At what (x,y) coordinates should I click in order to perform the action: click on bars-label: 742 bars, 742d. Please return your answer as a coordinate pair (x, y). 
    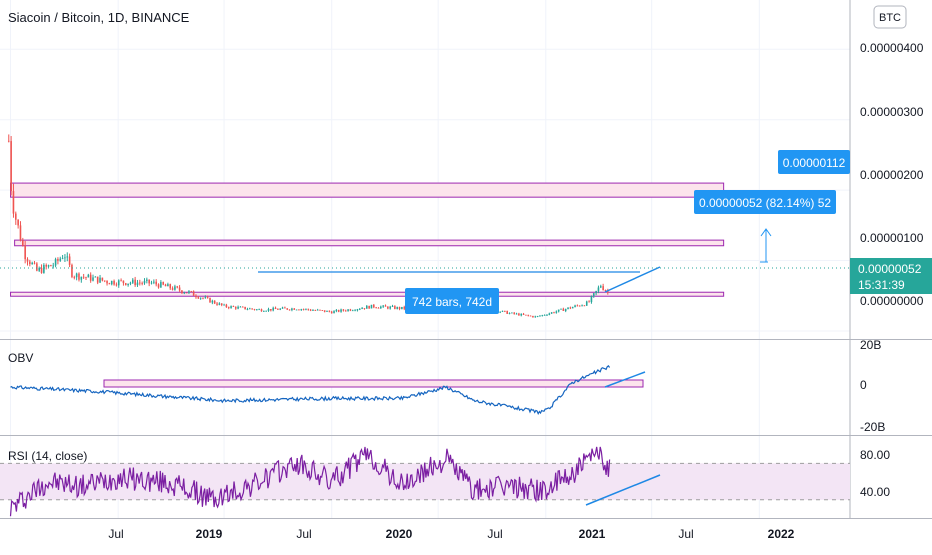
    Looking at the image, I should click on (452, 301).